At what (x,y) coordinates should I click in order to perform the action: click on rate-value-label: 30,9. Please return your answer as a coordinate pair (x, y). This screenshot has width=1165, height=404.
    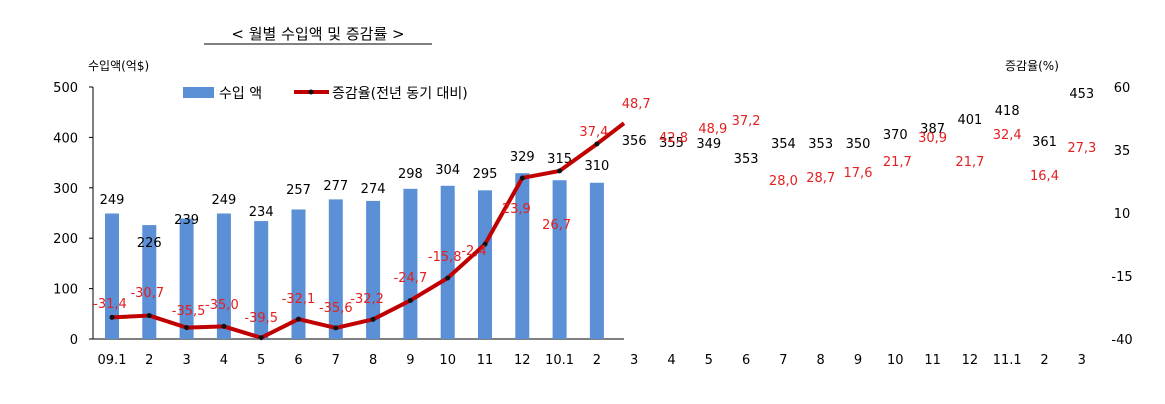
    Looking at the image, I should click on (932, 138).